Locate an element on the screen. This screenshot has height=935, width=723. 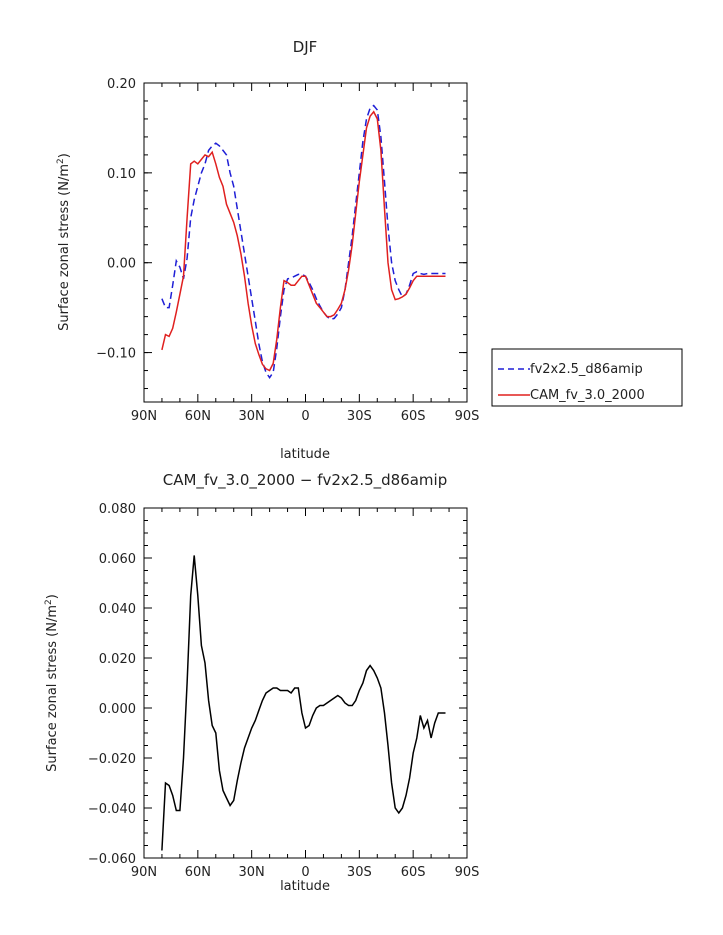
y-tick-label: 0.10 is located at coordinates (121, 174).